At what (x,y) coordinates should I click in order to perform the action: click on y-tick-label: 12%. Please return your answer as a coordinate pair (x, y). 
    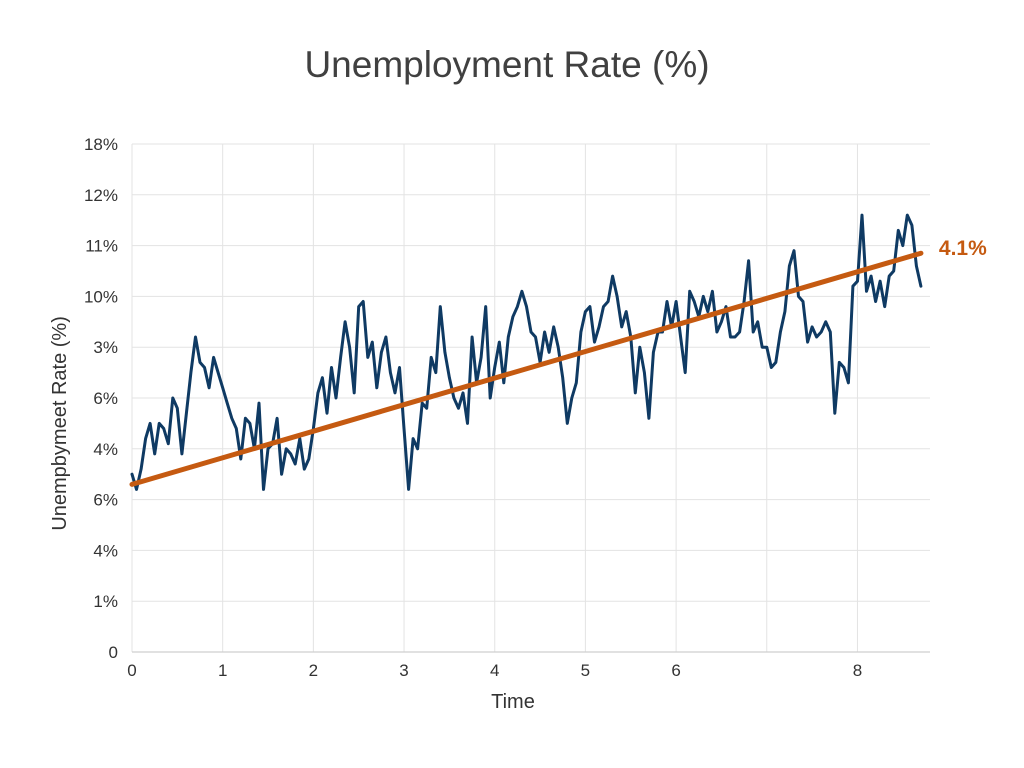
    Looking at the image, I should click on (101, 195).